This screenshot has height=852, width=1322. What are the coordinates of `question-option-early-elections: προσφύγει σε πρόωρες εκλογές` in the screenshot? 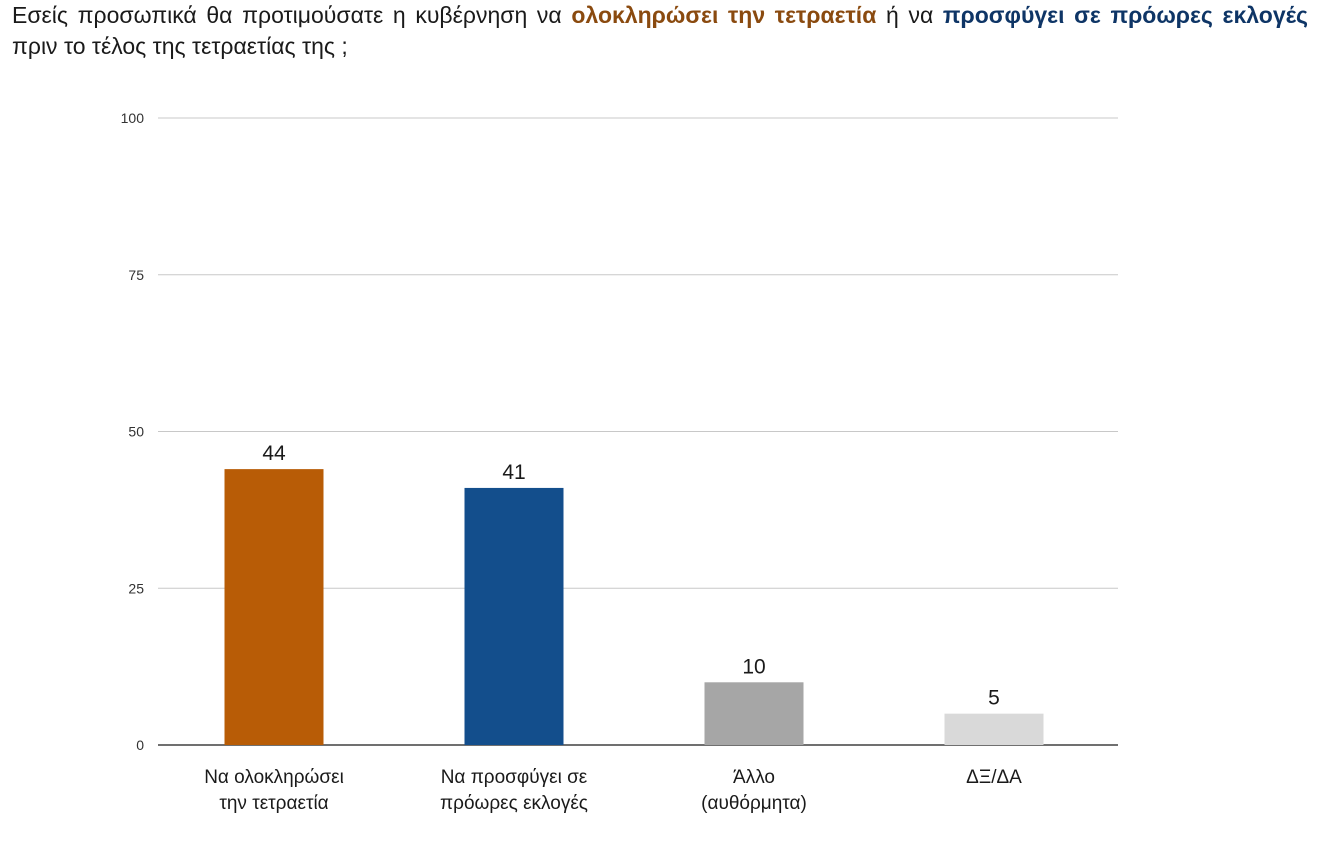 It's located at (1125, 15).